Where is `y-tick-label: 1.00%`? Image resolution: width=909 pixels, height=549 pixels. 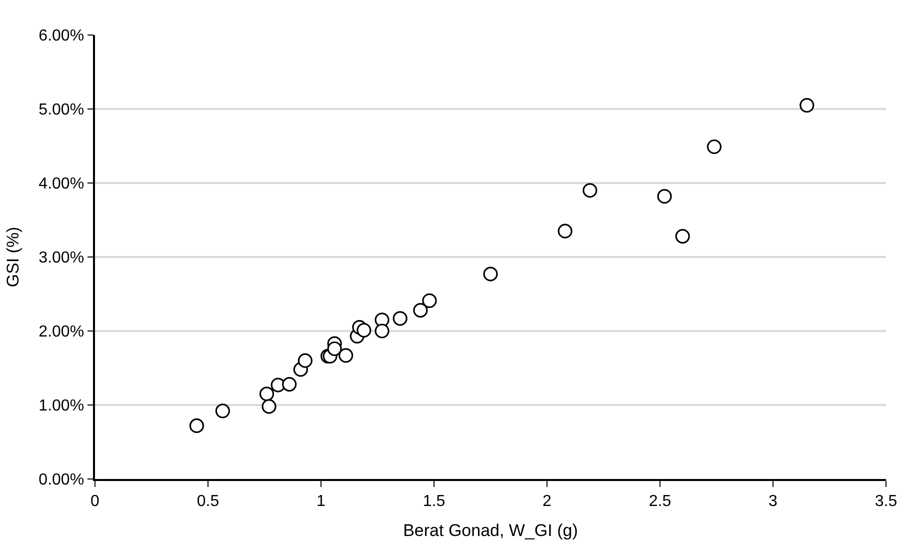
y-tick-label: 1.00% is located at coordinates (61, 406).